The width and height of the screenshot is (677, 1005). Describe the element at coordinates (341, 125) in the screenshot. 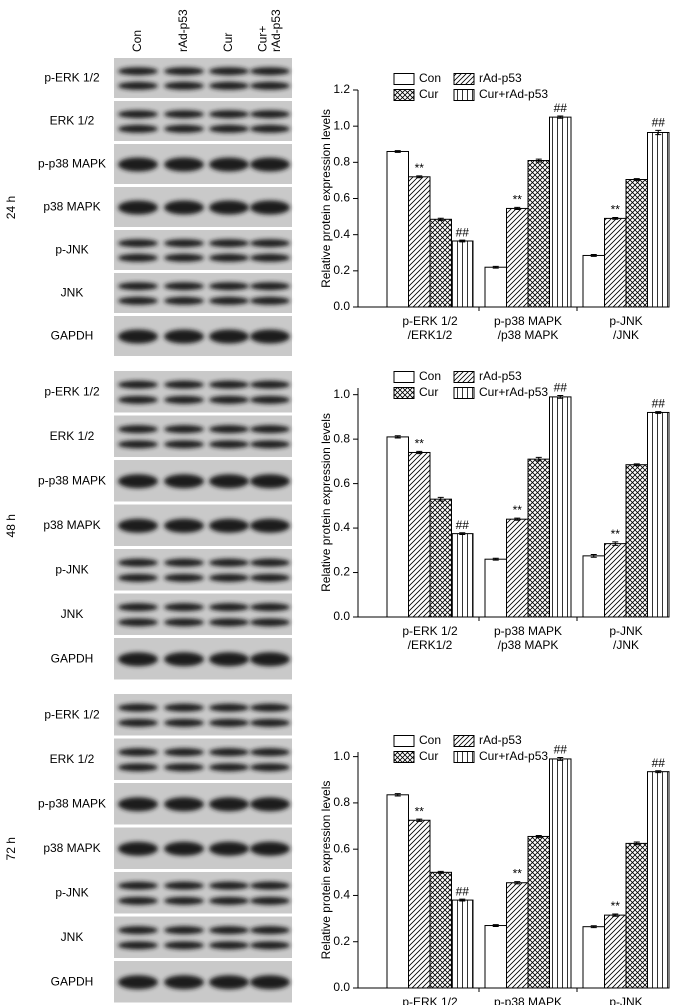

I see `y-tick-label: 1.0` at that location.